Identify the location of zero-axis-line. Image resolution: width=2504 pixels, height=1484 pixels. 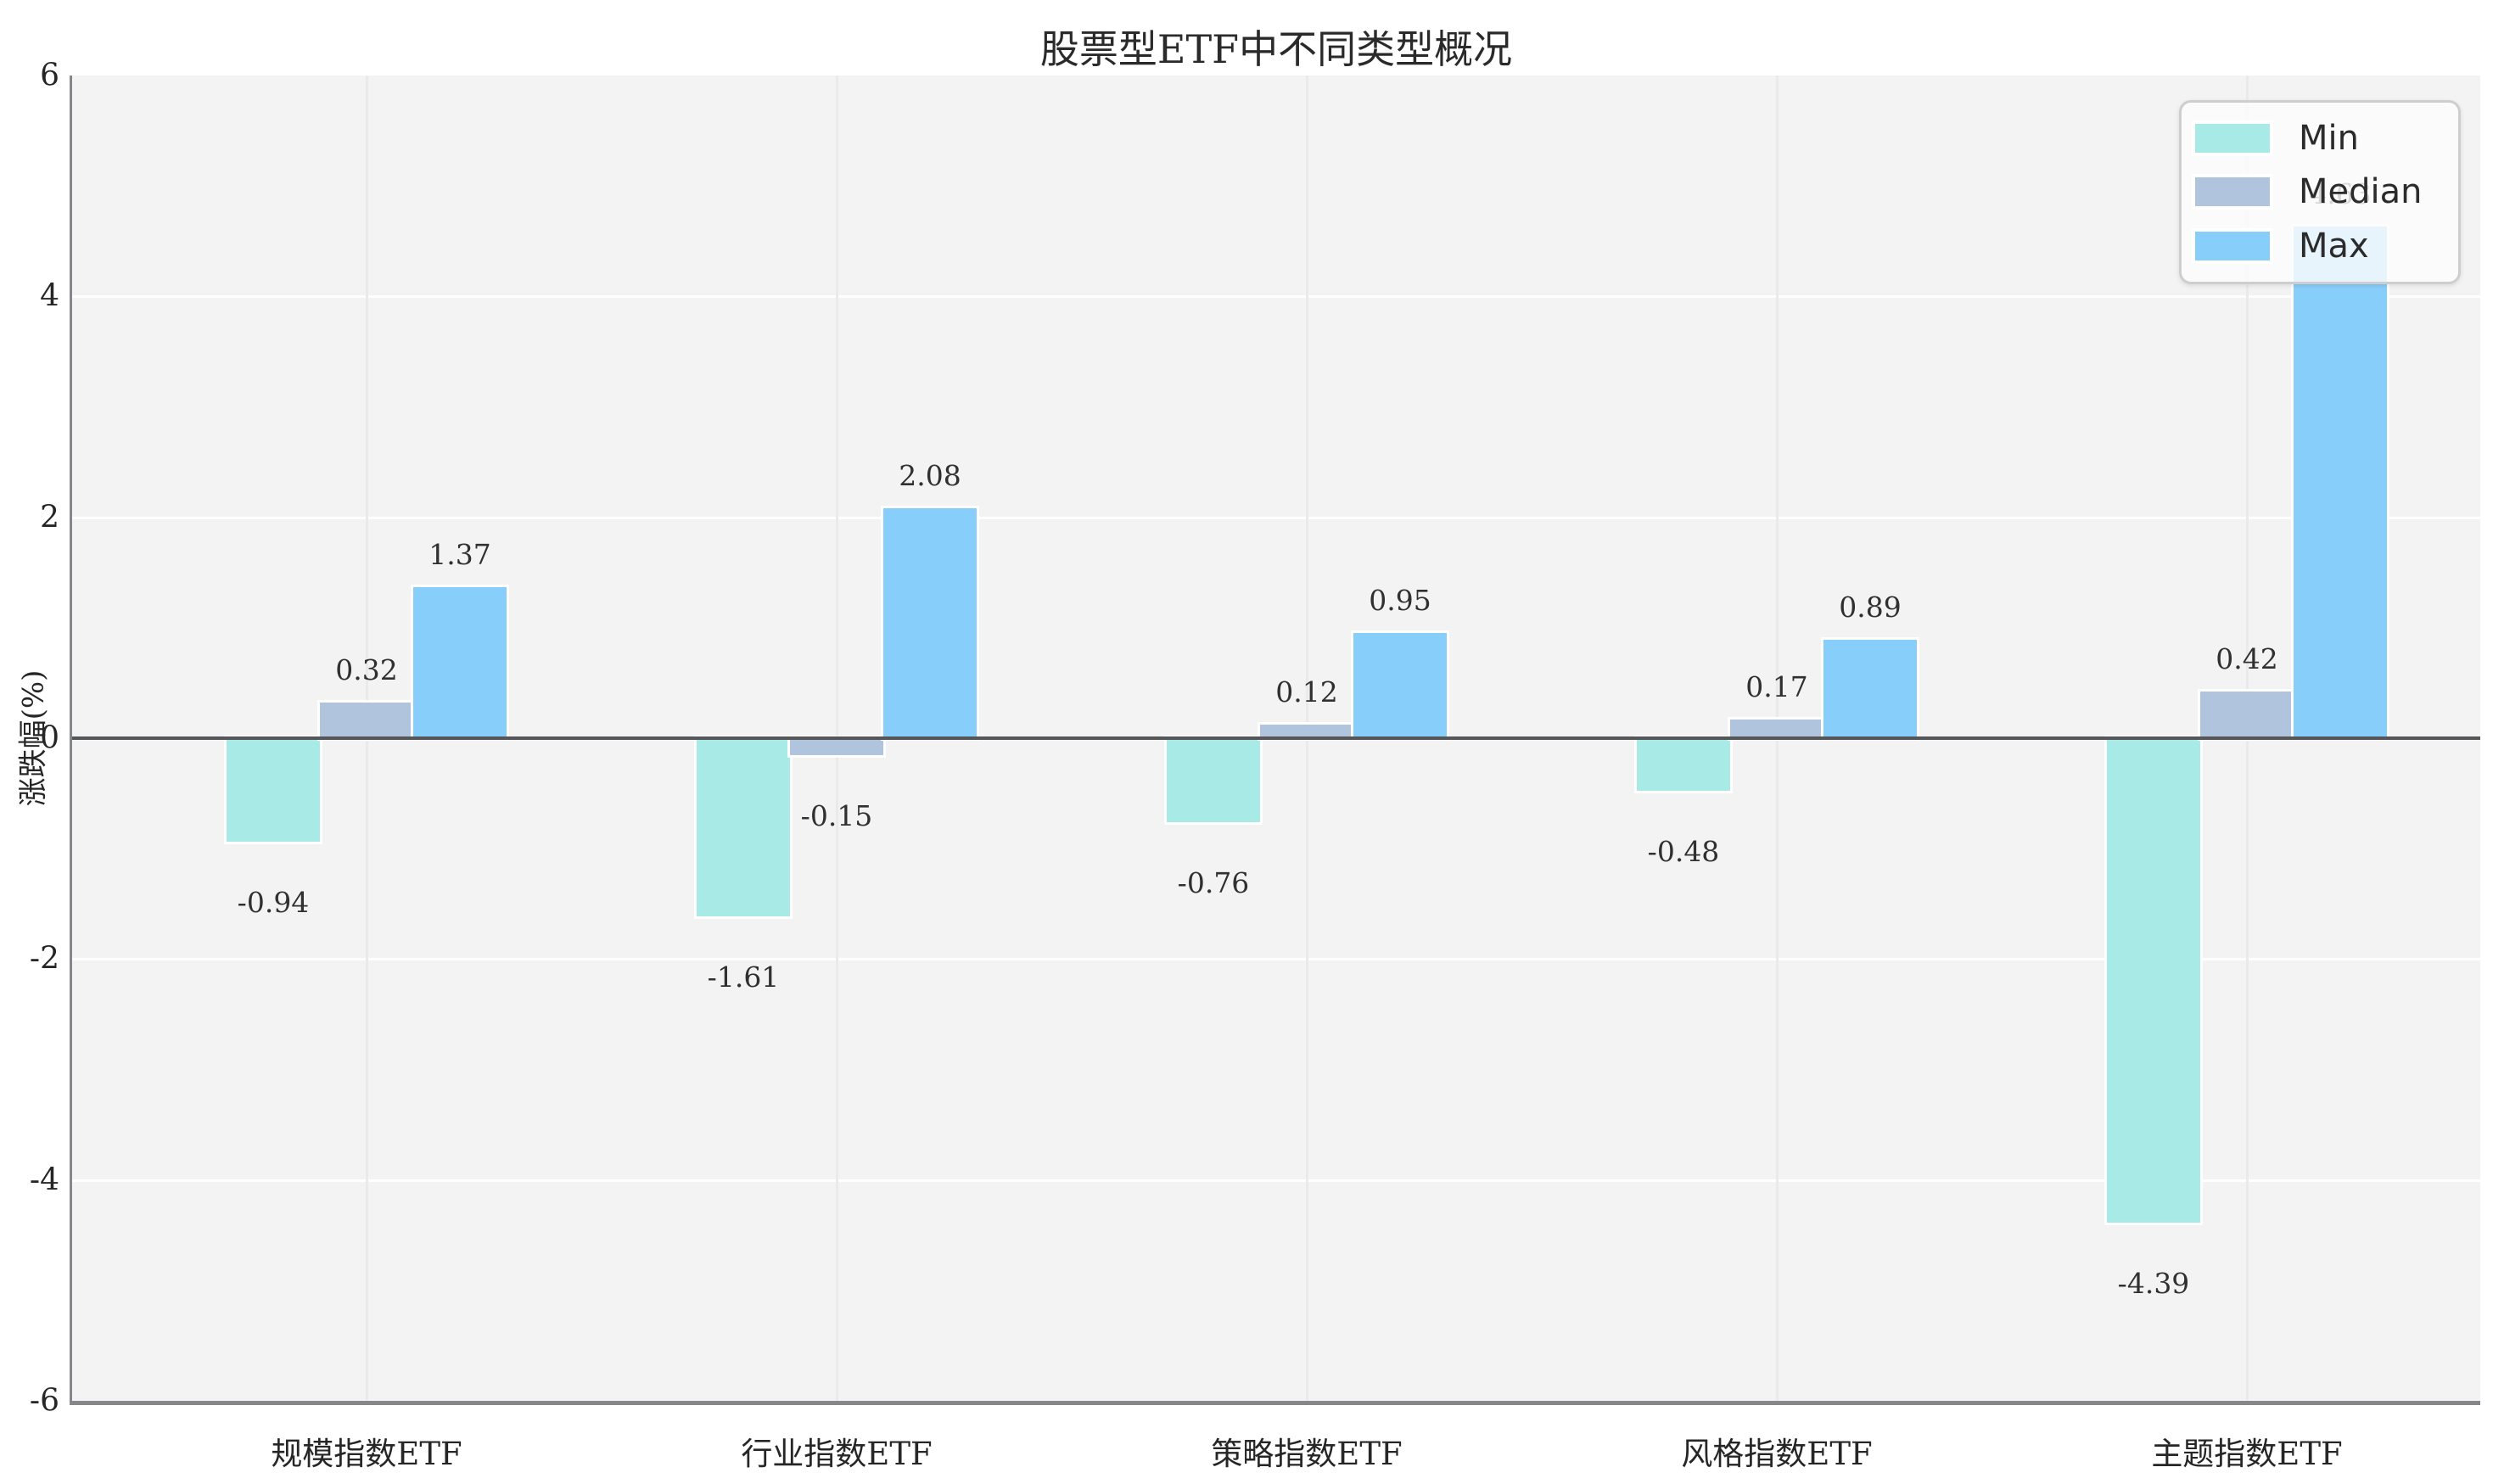
(1276, 738).